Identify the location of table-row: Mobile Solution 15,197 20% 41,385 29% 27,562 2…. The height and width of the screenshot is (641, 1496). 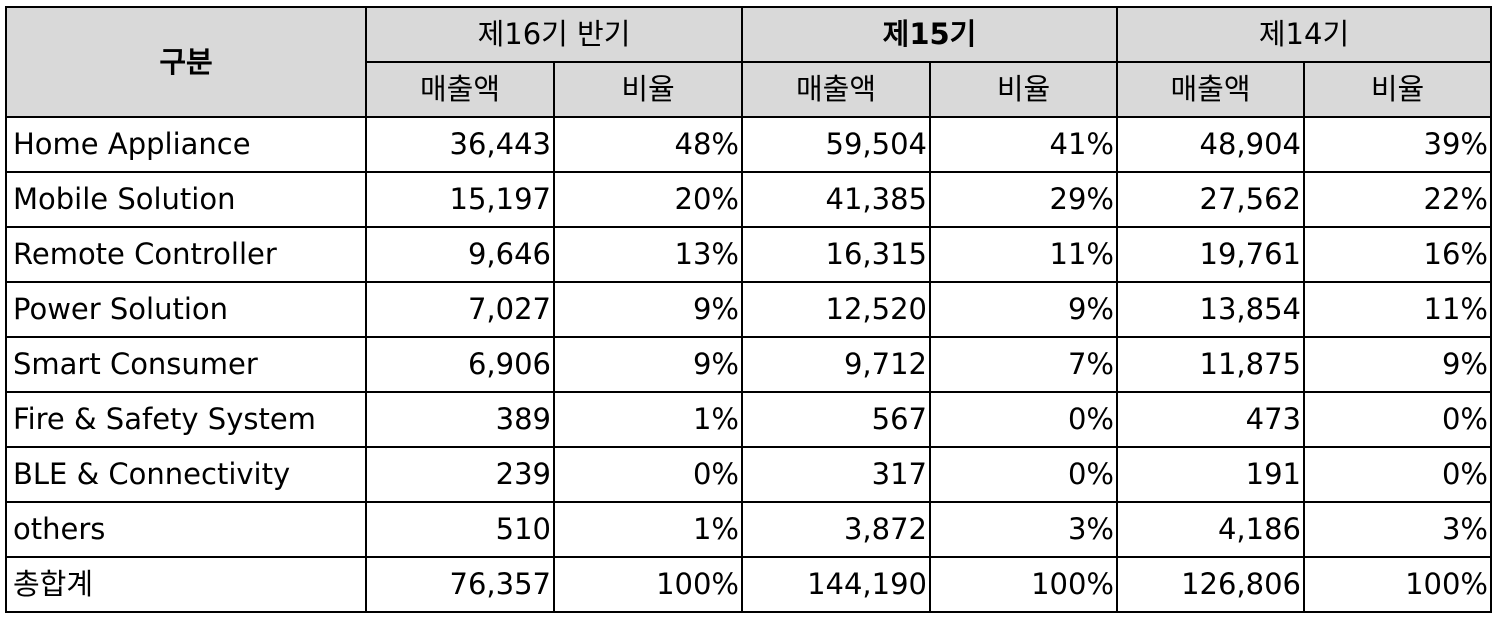
(748, 199).